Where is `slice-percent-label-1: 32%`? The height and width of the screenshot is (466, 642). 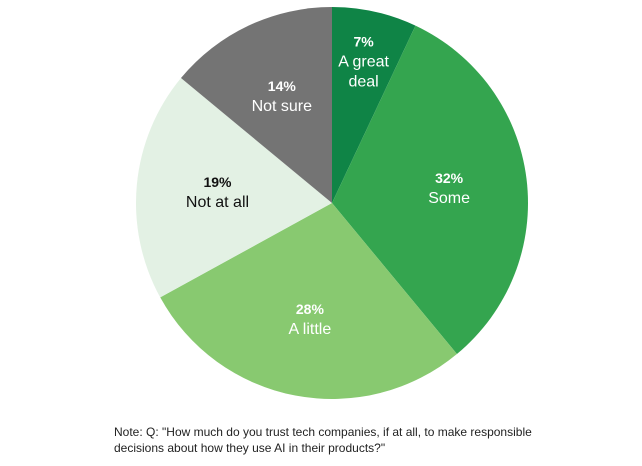
slice-percent-label-1: 32% is located at coordinates (449, 178).